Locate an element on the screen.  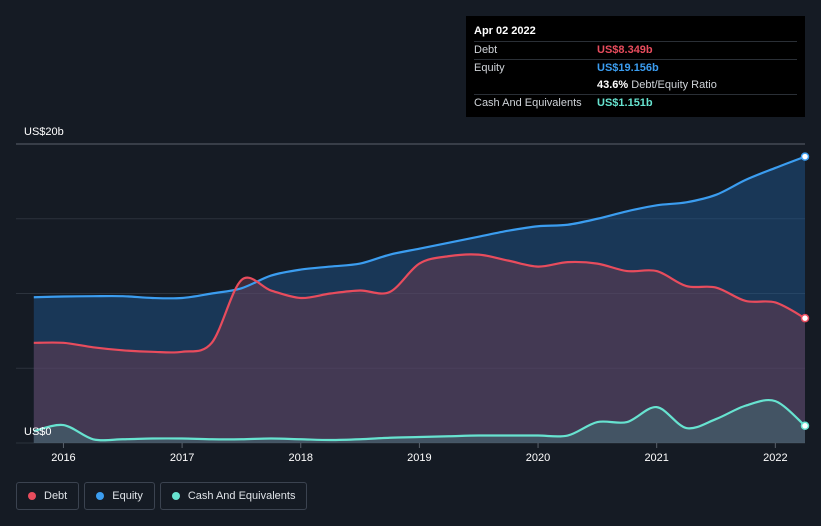
cash-dot-icon is located at coordinates (175, 496).